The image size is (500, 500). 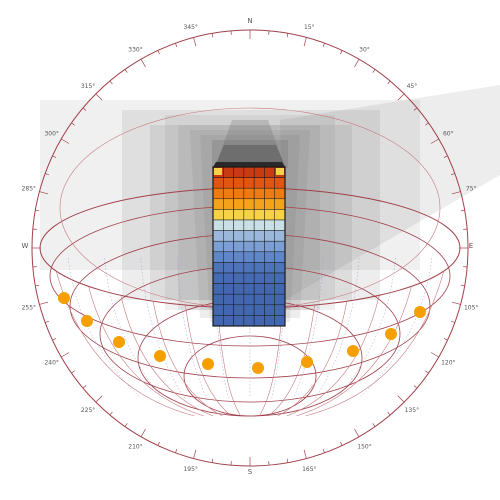 I want to click on azimuth-label: 240°, so click(x=51, y=363).